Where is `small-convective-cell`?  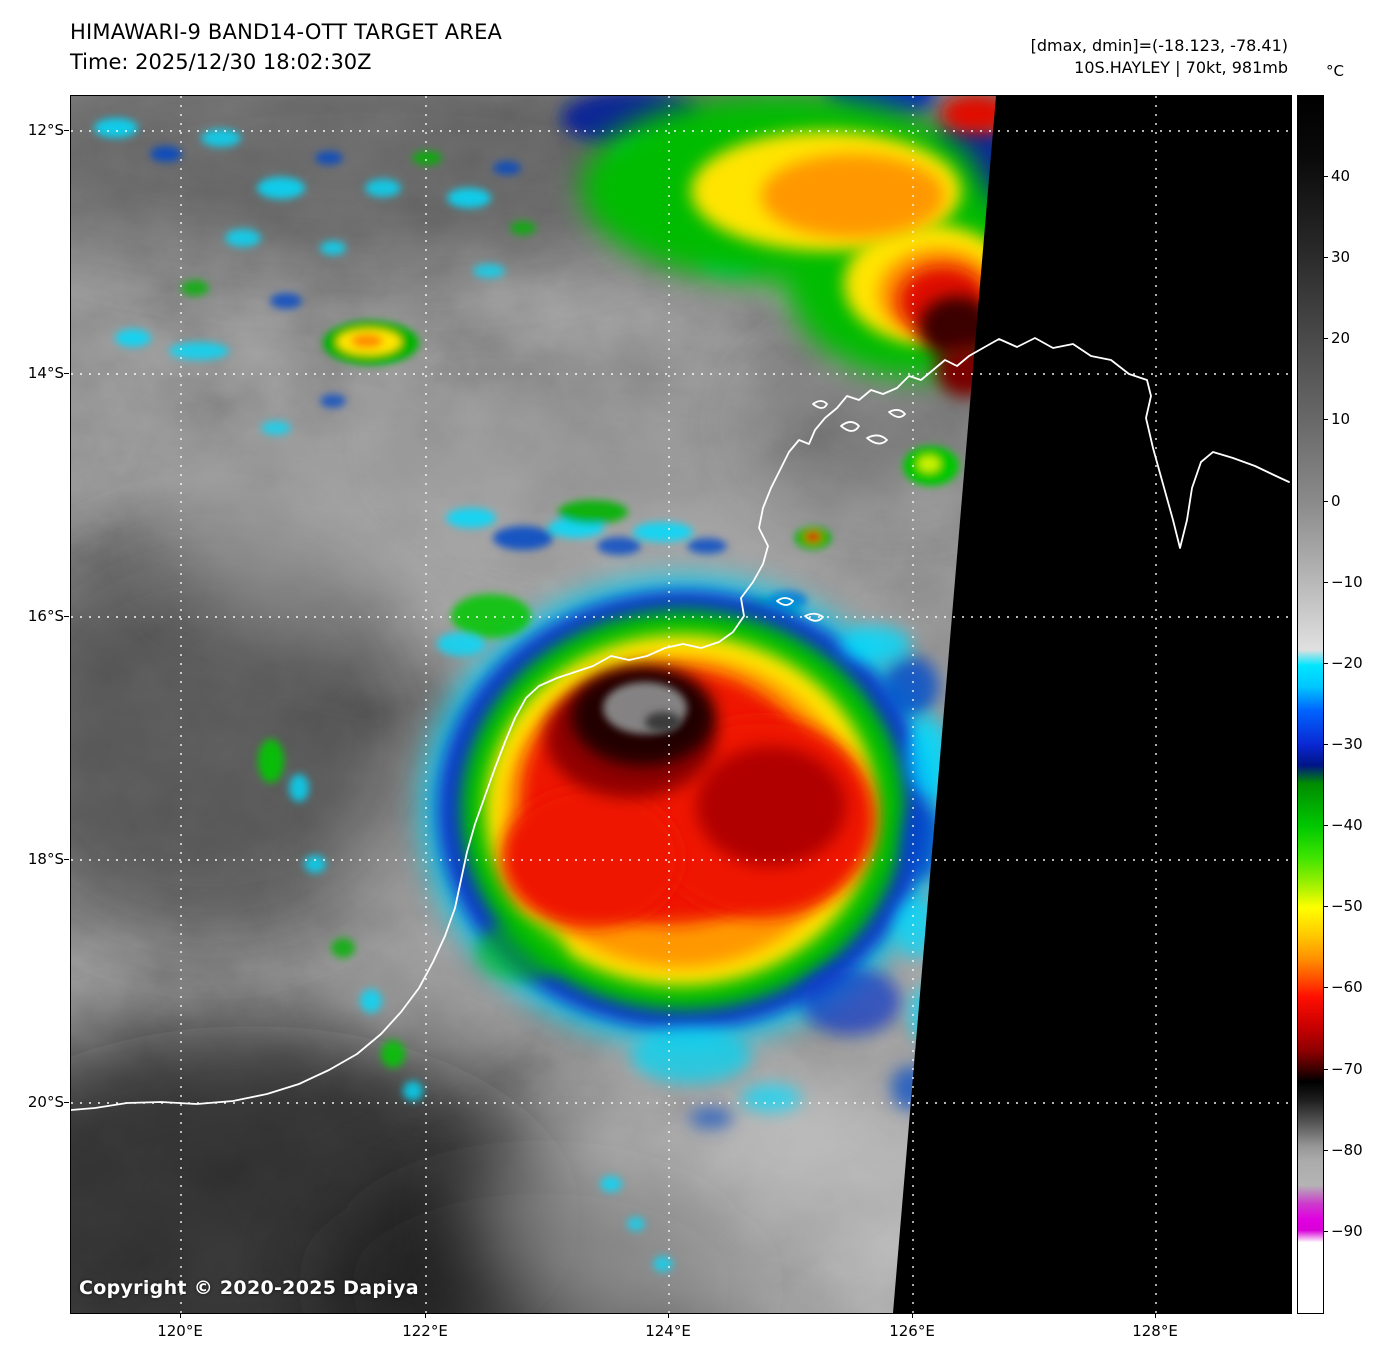
small-convective-cell is located at coordinates (371, 343).